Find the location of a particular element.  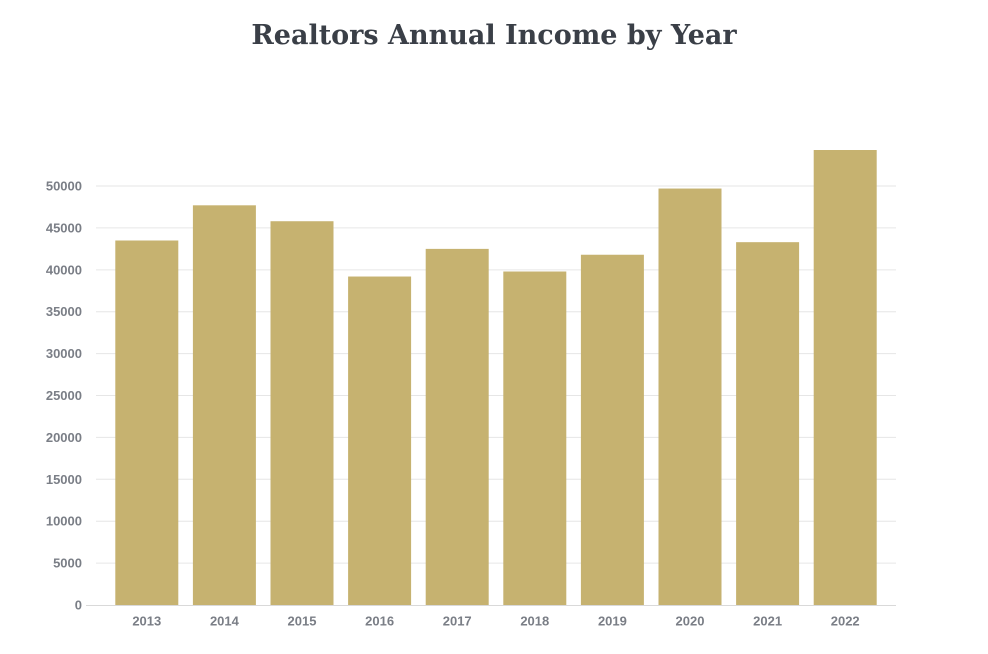

chart-title: Realtors Annual Income by Year is located at coordinates (494, 35).